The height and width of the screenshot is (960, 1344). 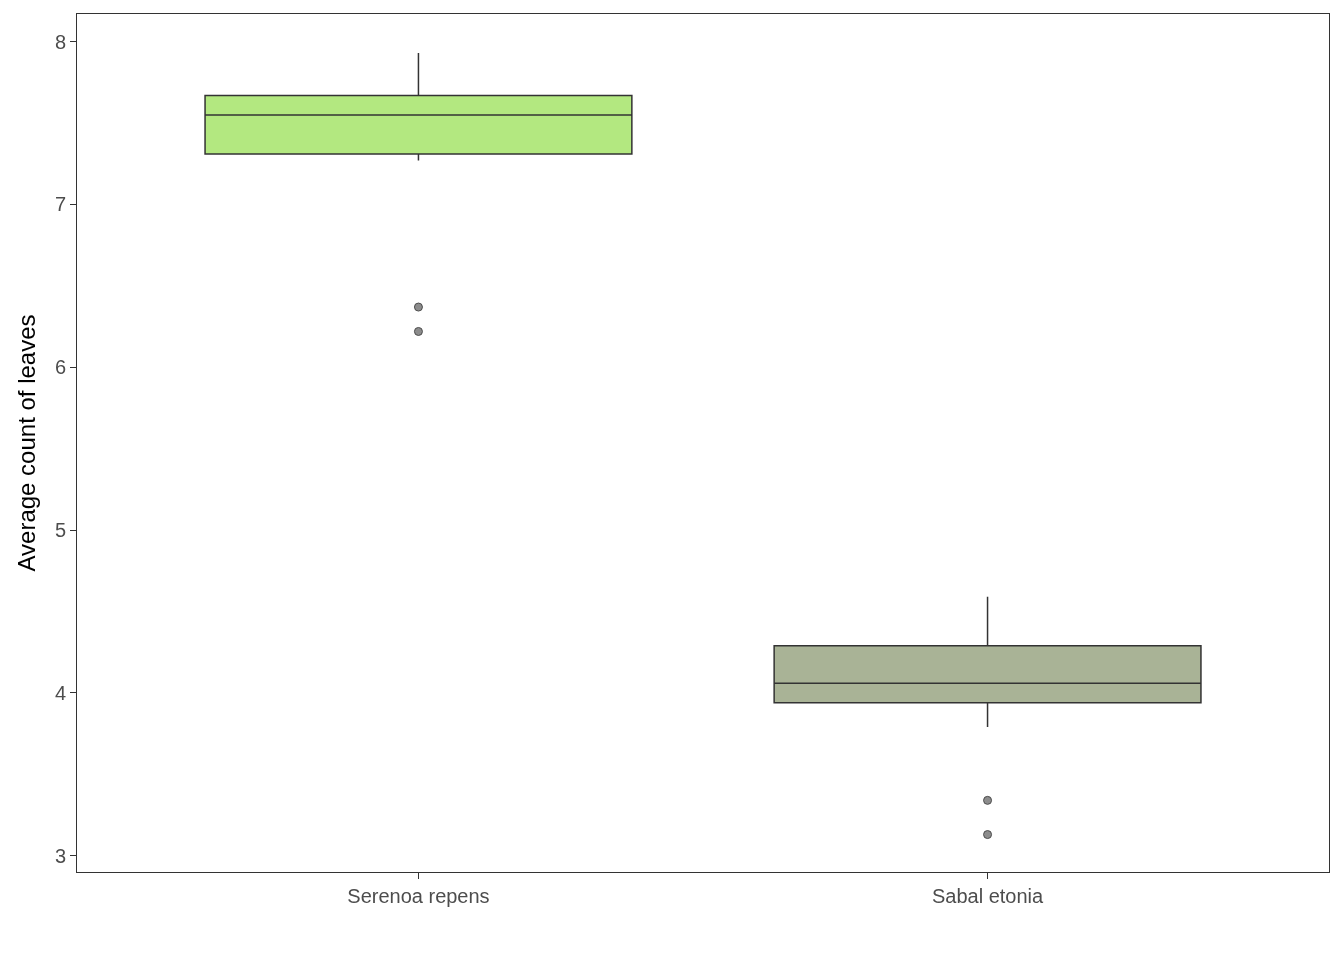 I want to click on y-tick-label: 3, so click(x=60, y=855).